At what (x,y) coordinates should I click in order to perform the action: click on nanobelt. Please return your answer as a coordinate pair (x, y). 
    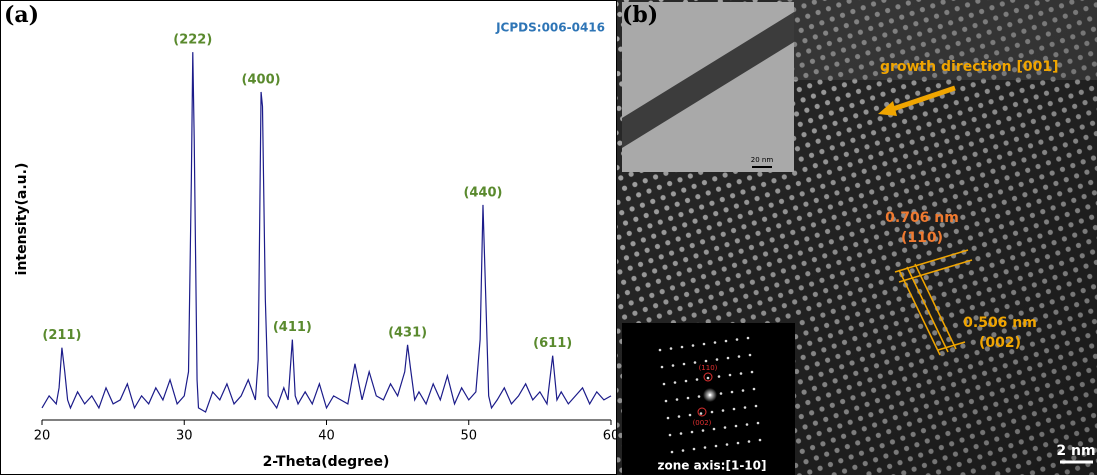
    Looking at the image, I should click on (708, 80).